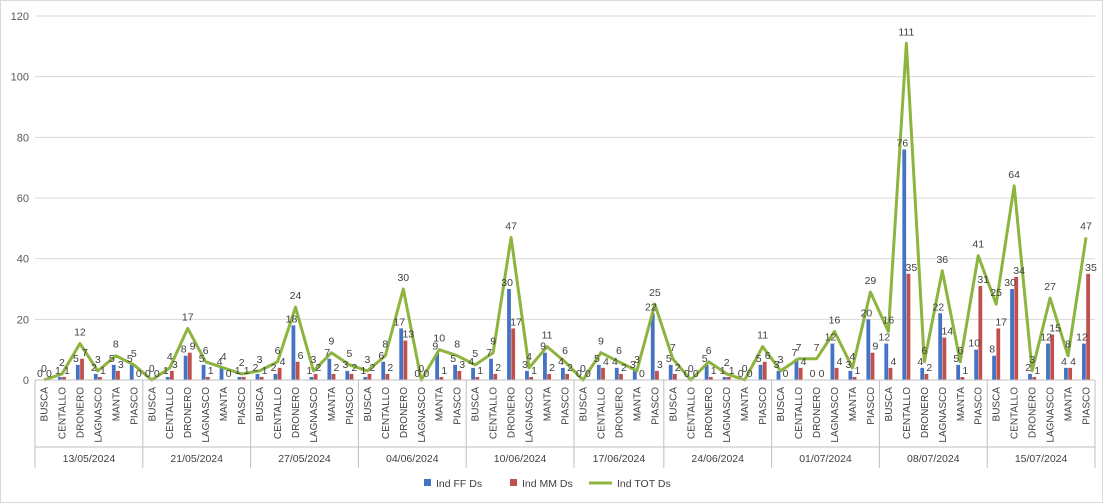 Image resolution: width=1103 pixels, height=504 pixels. I want to click on data-label-ind-tot: 9, so click(601, 342).